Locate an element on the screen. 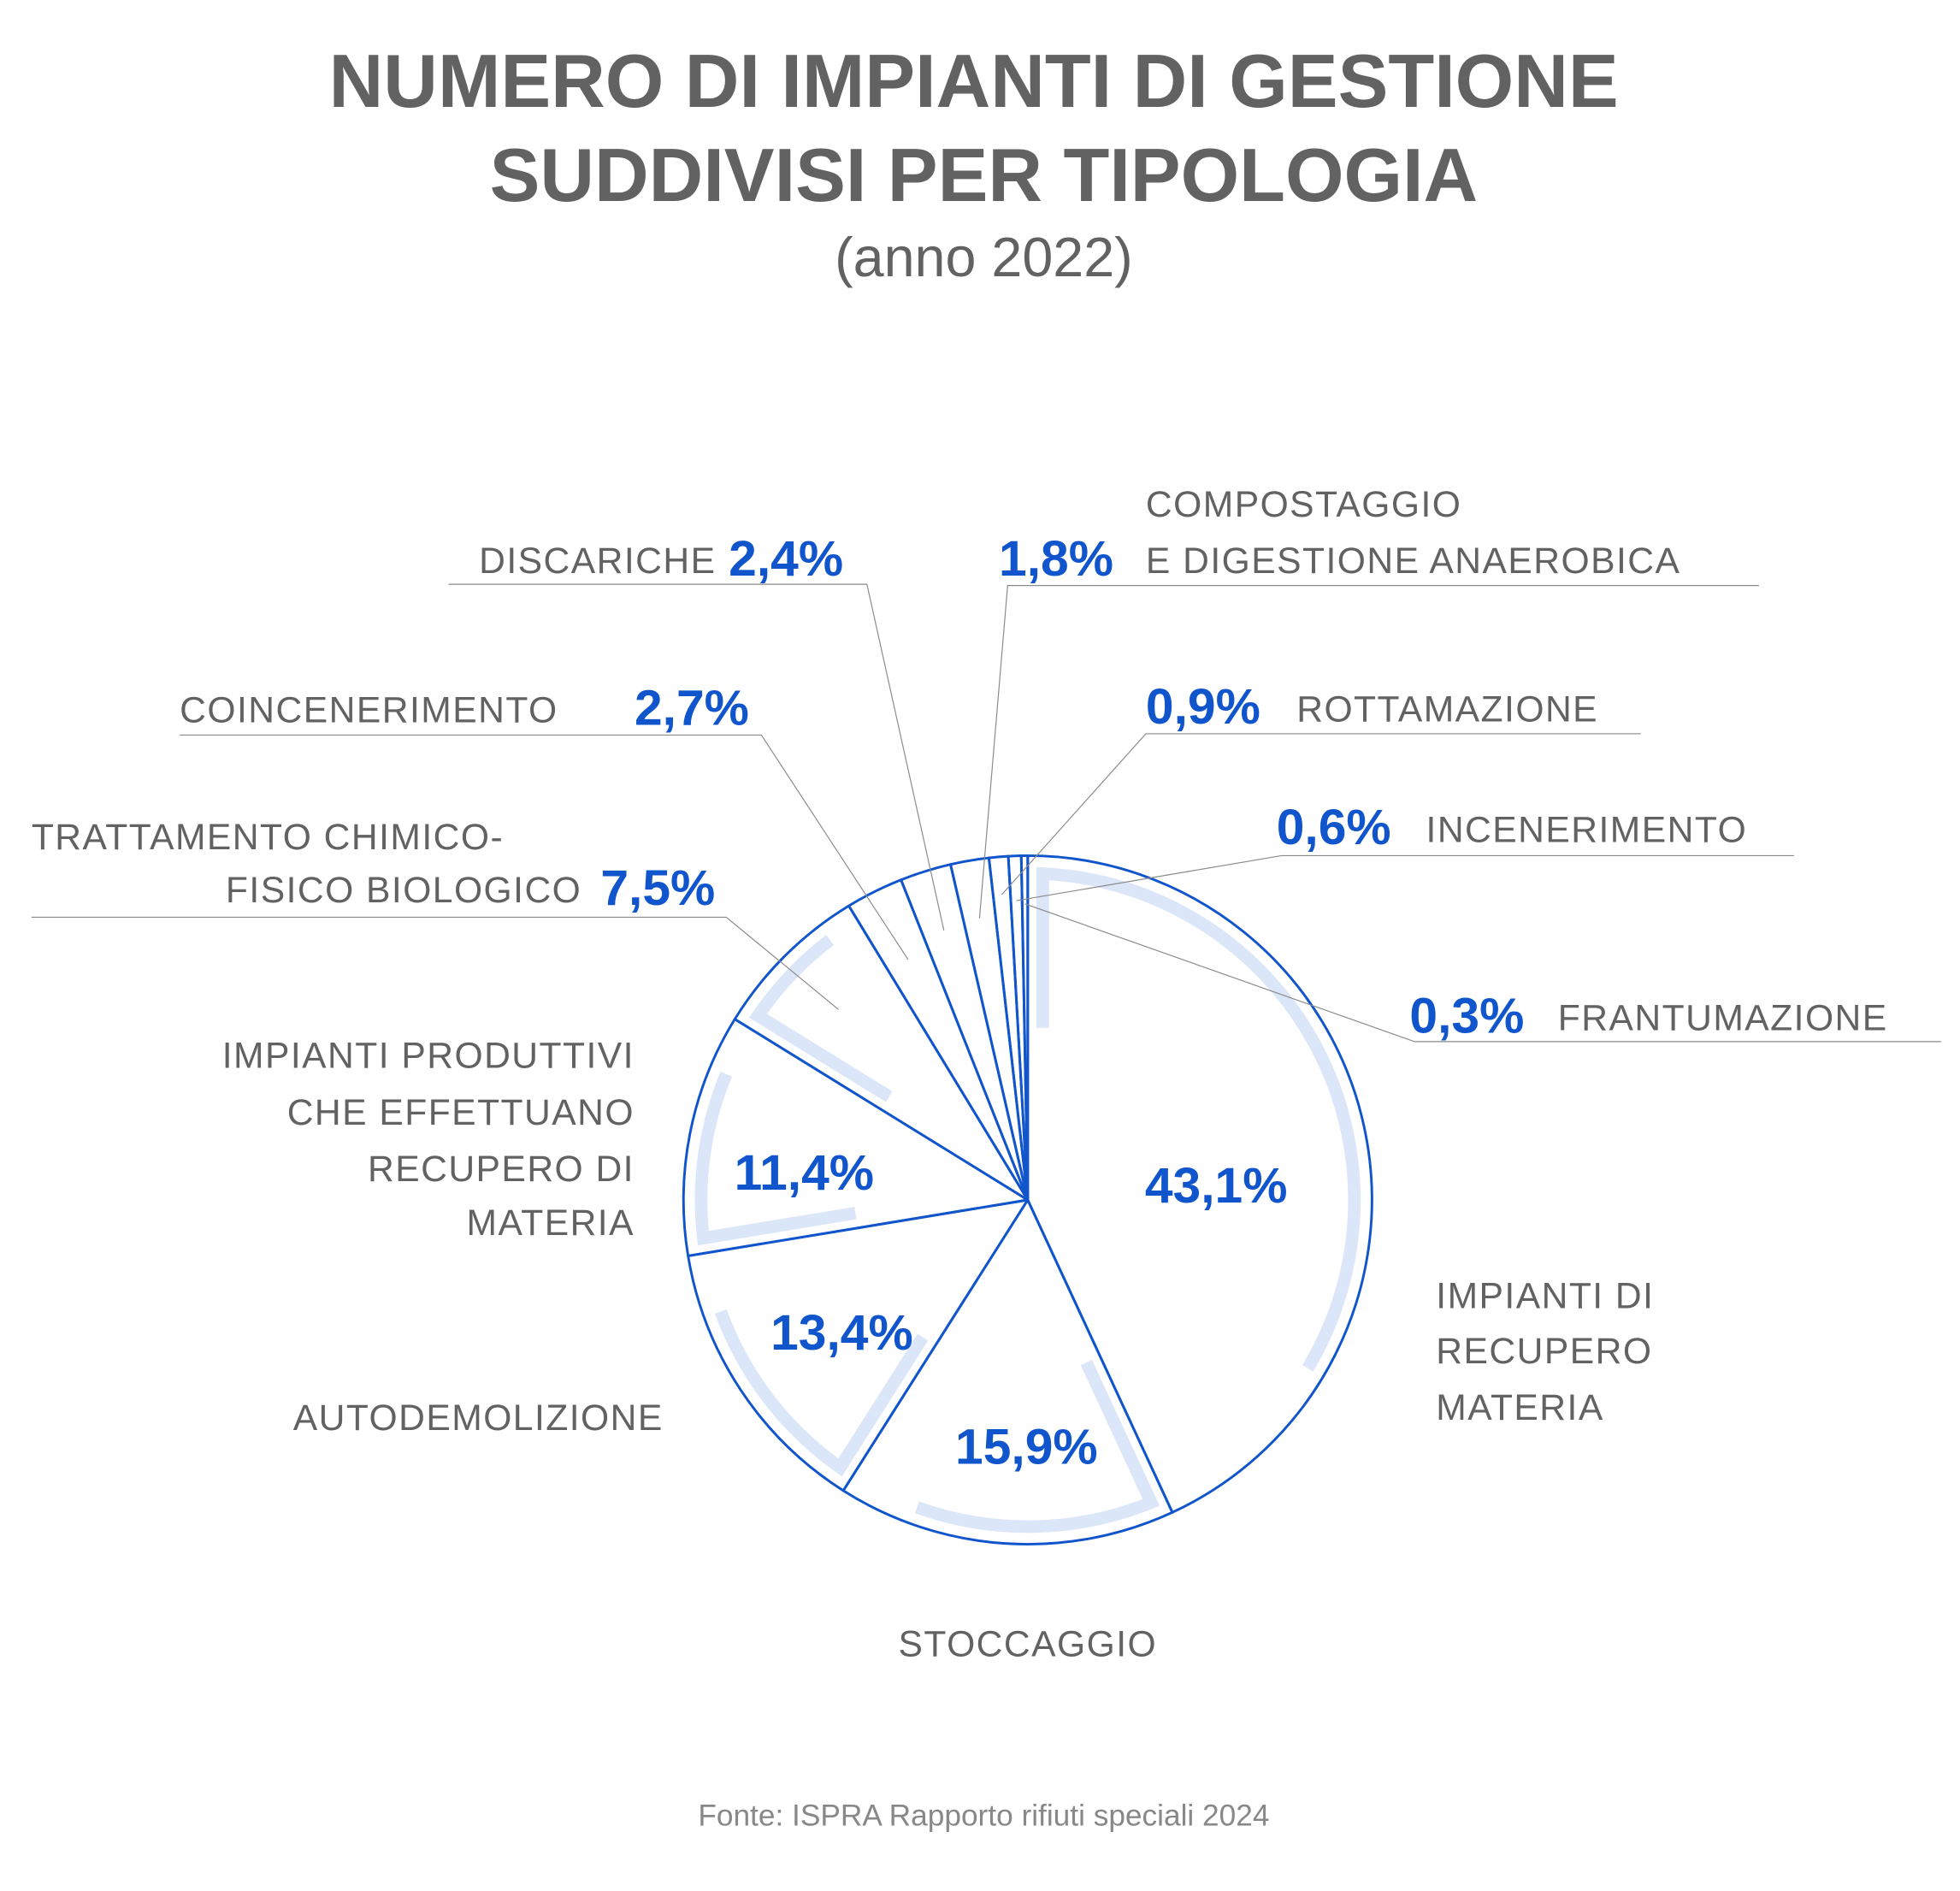 The height and width of the screenshot is (1891, 1960). svg-text: COMPOSTAGGIO is located at coordinates (1303, 504).